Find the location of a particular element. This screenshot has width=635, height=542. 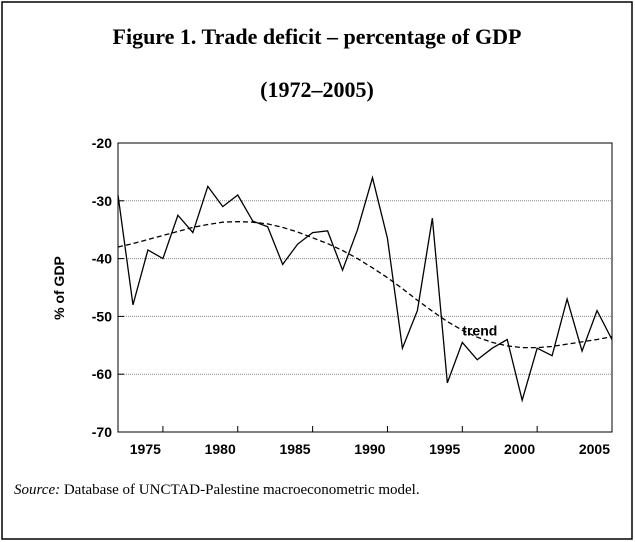

x-tick-label: 2000 is located at coordinates (519, 449).